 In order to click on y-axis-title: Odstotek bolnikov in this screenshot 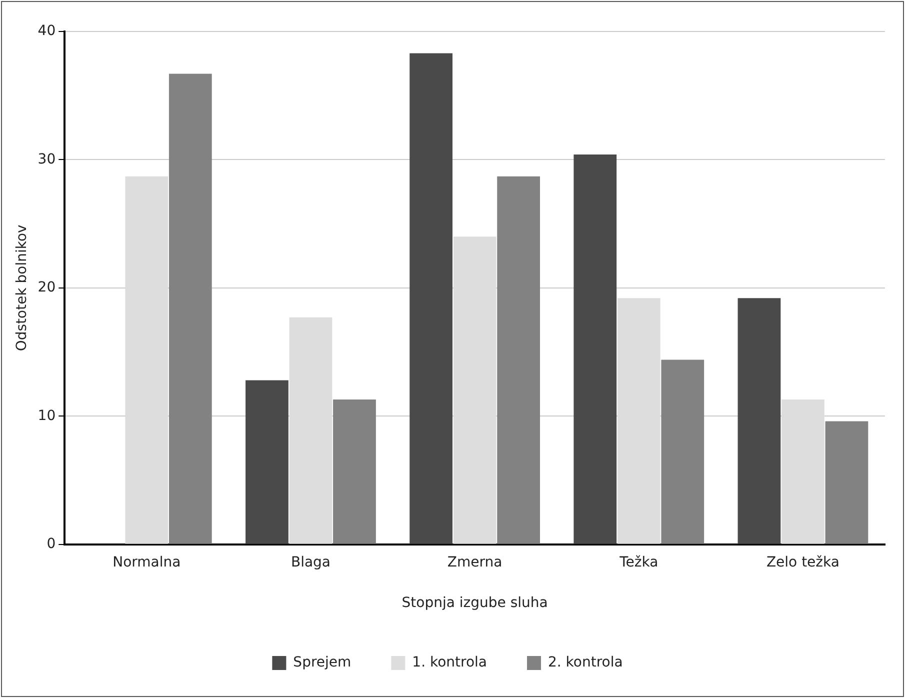, I will do `click(22, 288)`.